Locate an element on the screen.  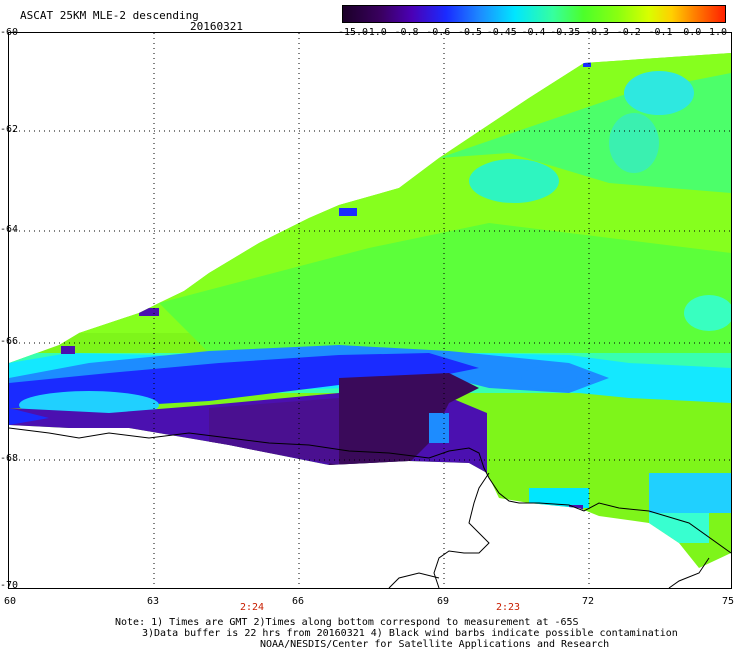
color-scale-label: -0.5 is located at coordinates (470, 32).